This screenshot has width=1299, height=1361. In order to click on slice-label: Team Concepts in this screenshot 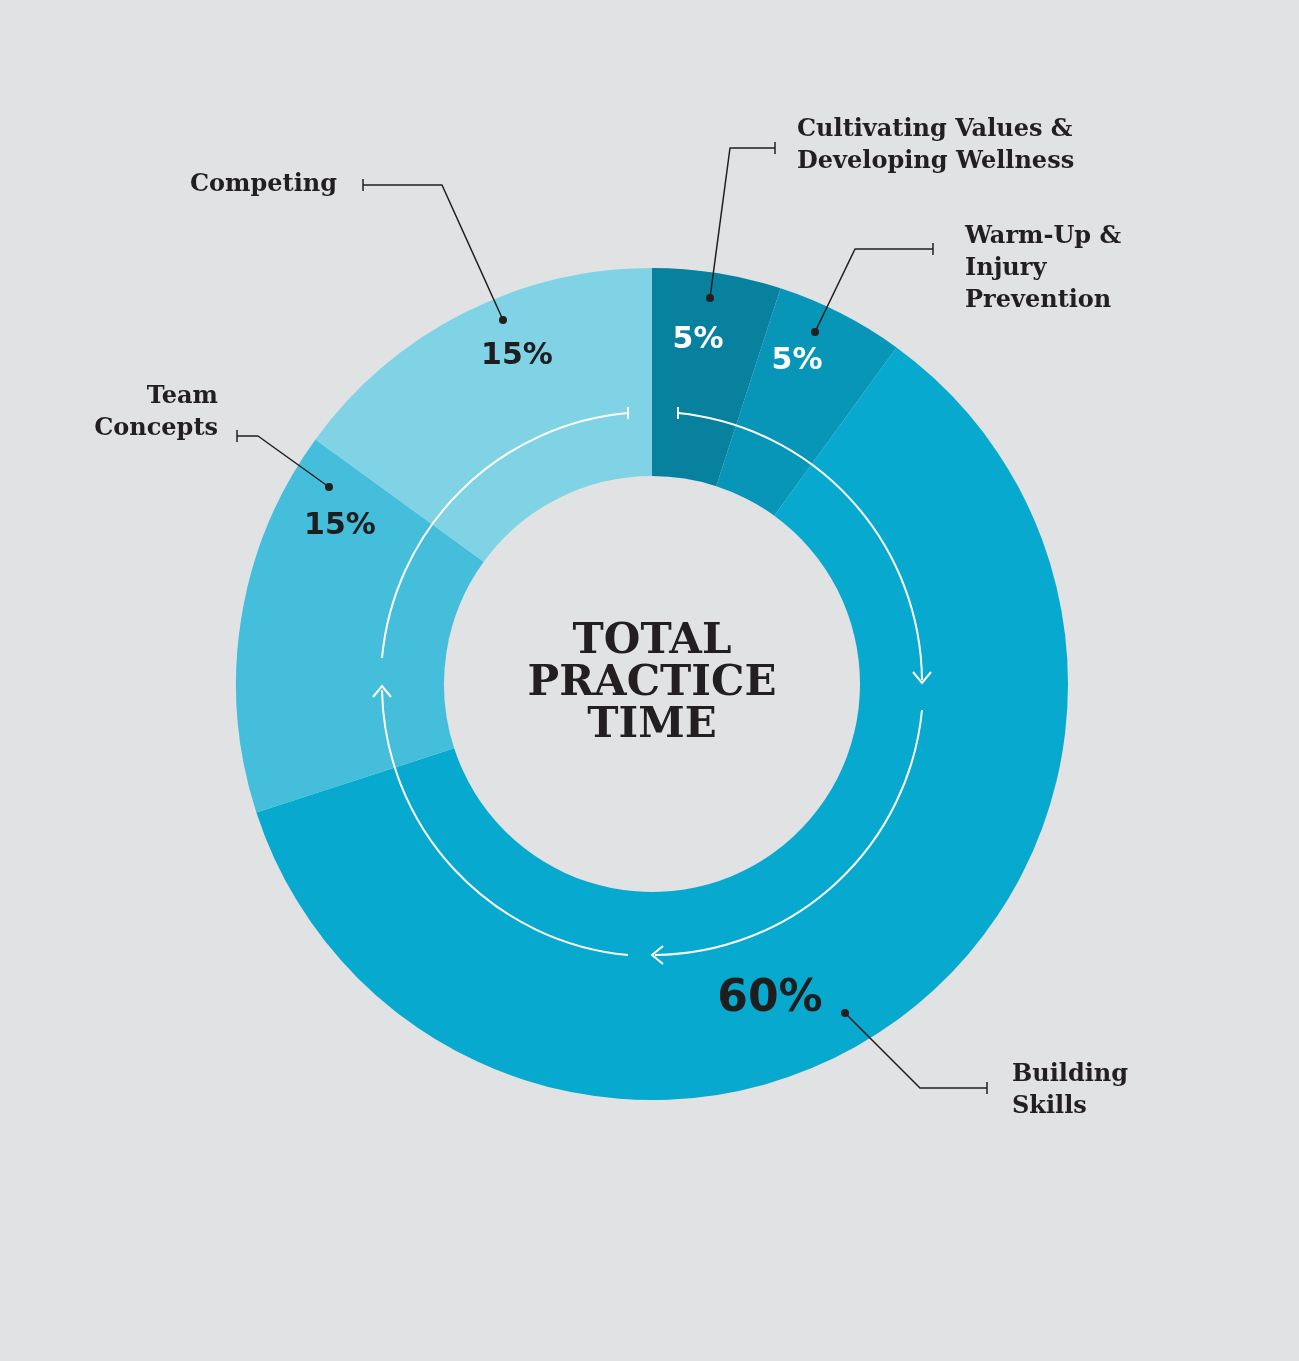, I will do `click(156, 410)`.